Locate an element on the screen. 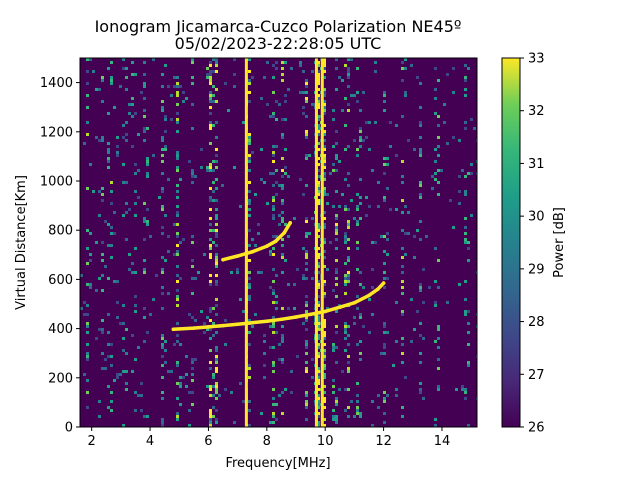 The width and height of the screenshot is (640, 480). y-tick-label: 0 is located at coordinates (69, 428).